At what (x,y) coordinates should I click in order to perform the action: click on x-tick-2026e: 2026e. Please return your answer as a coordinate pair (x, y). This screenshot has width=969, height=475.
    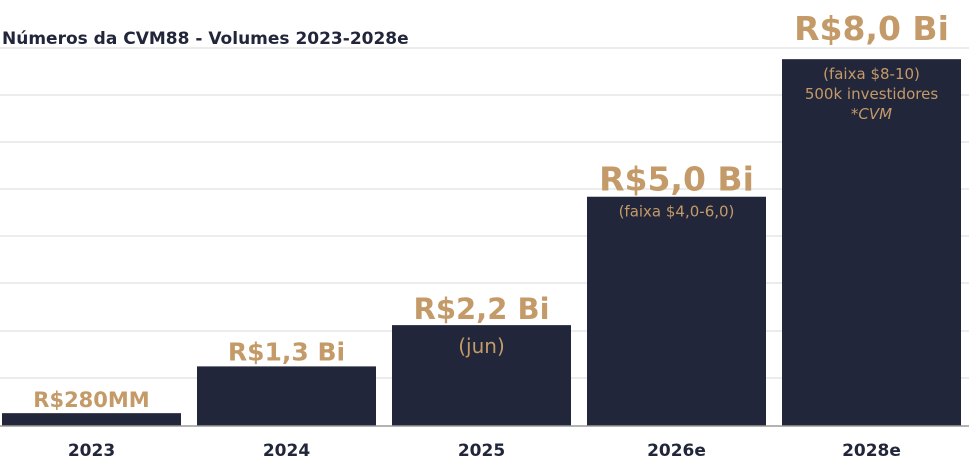
    Looking at the image, I should click on (676, 451).